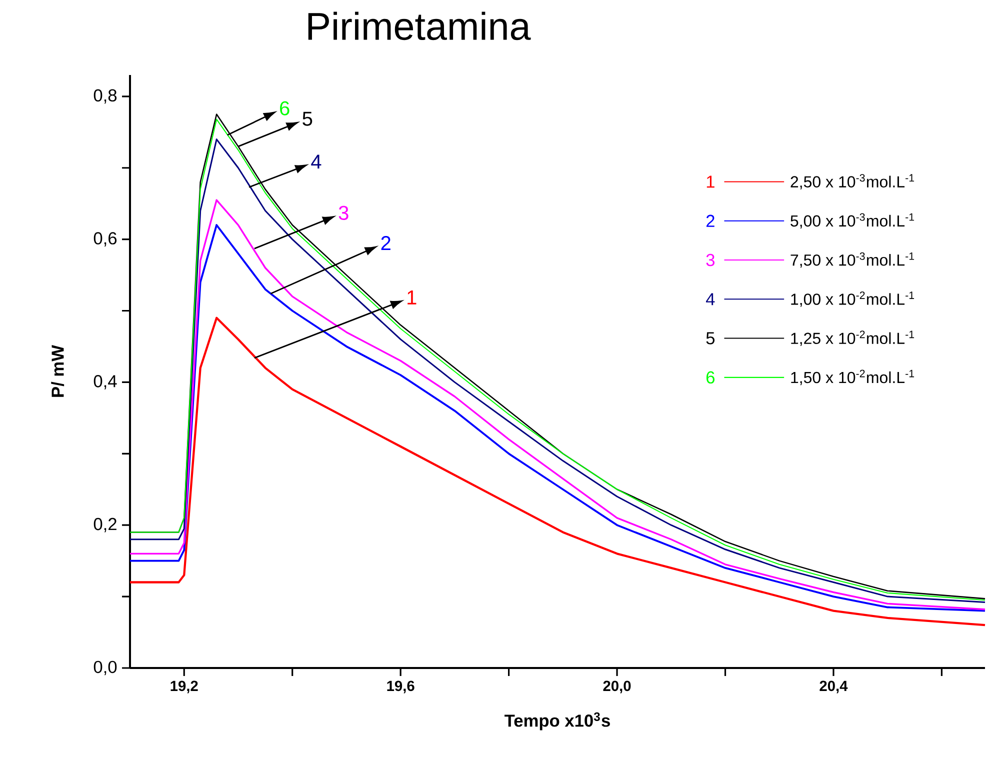 The image size is (990, 767). What do you see at coordinates (710, 338) in the screenshot?
I see `text: 5` at bounding box center [710, 338].